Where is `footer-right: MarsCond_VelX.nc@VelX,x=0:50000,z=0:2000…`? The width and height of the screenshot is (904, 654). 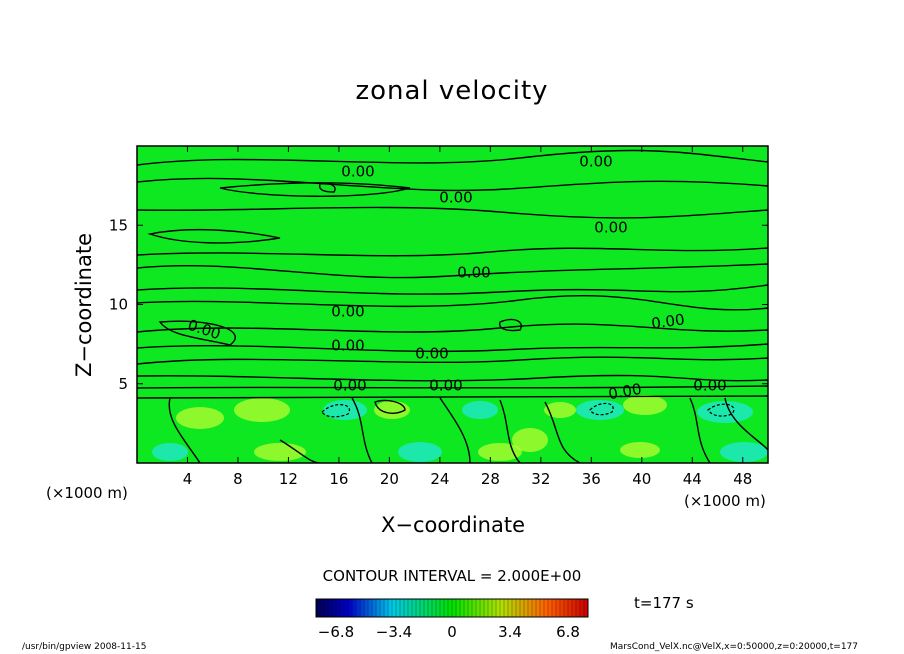
footer-right: MarsCond_VelX.nc@VelX,x=0:50000,z=0:2000… is located at coordinates (734, 647).